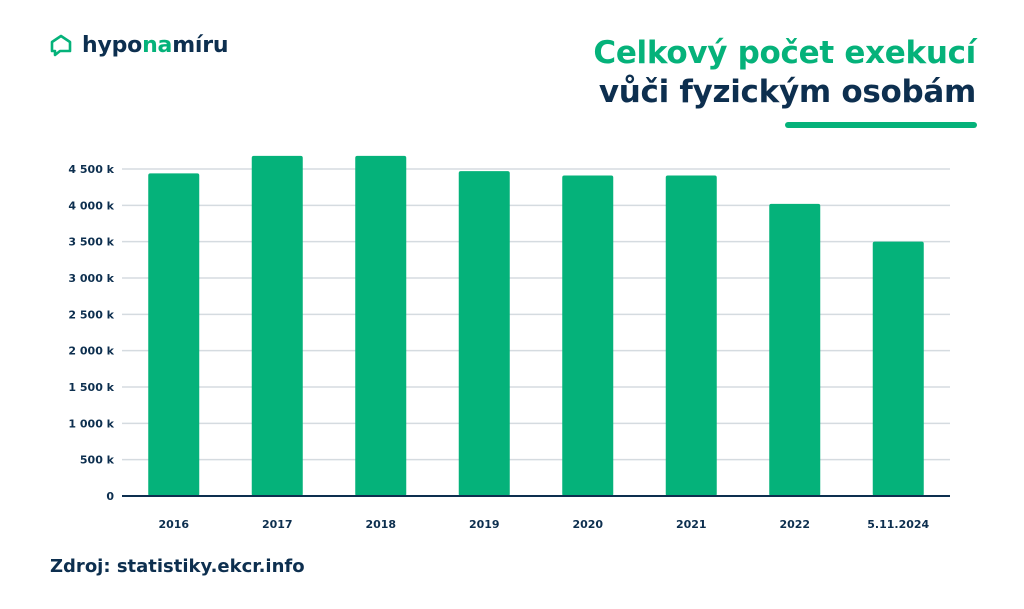 The width and height of the screenshot is (1024, 609). What do you see at coordinates (277, 524) in the screenshot?
I see `x-tick-label: 2017` at bounding box center [277, 524].